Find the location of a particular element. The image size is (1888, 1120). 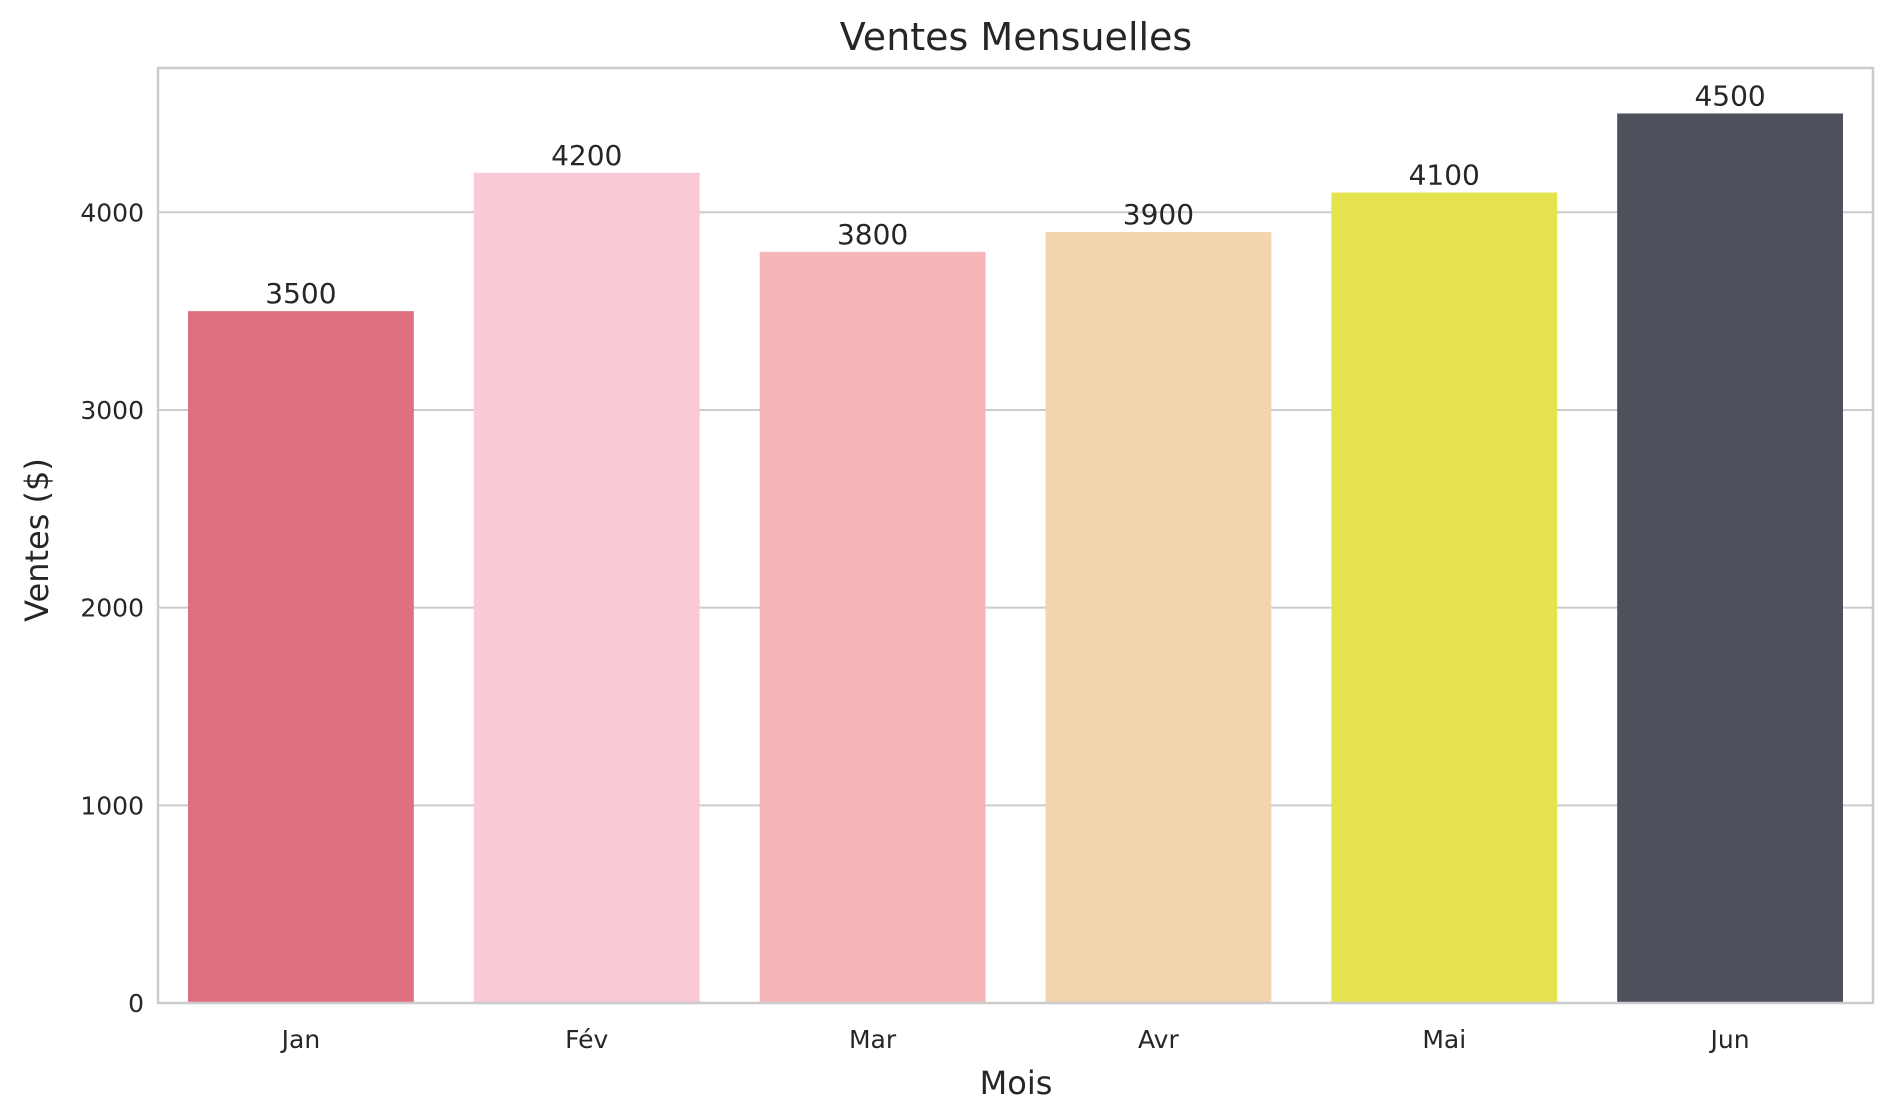

y-tick-label: 4000 is located at coordinates (112, 212).